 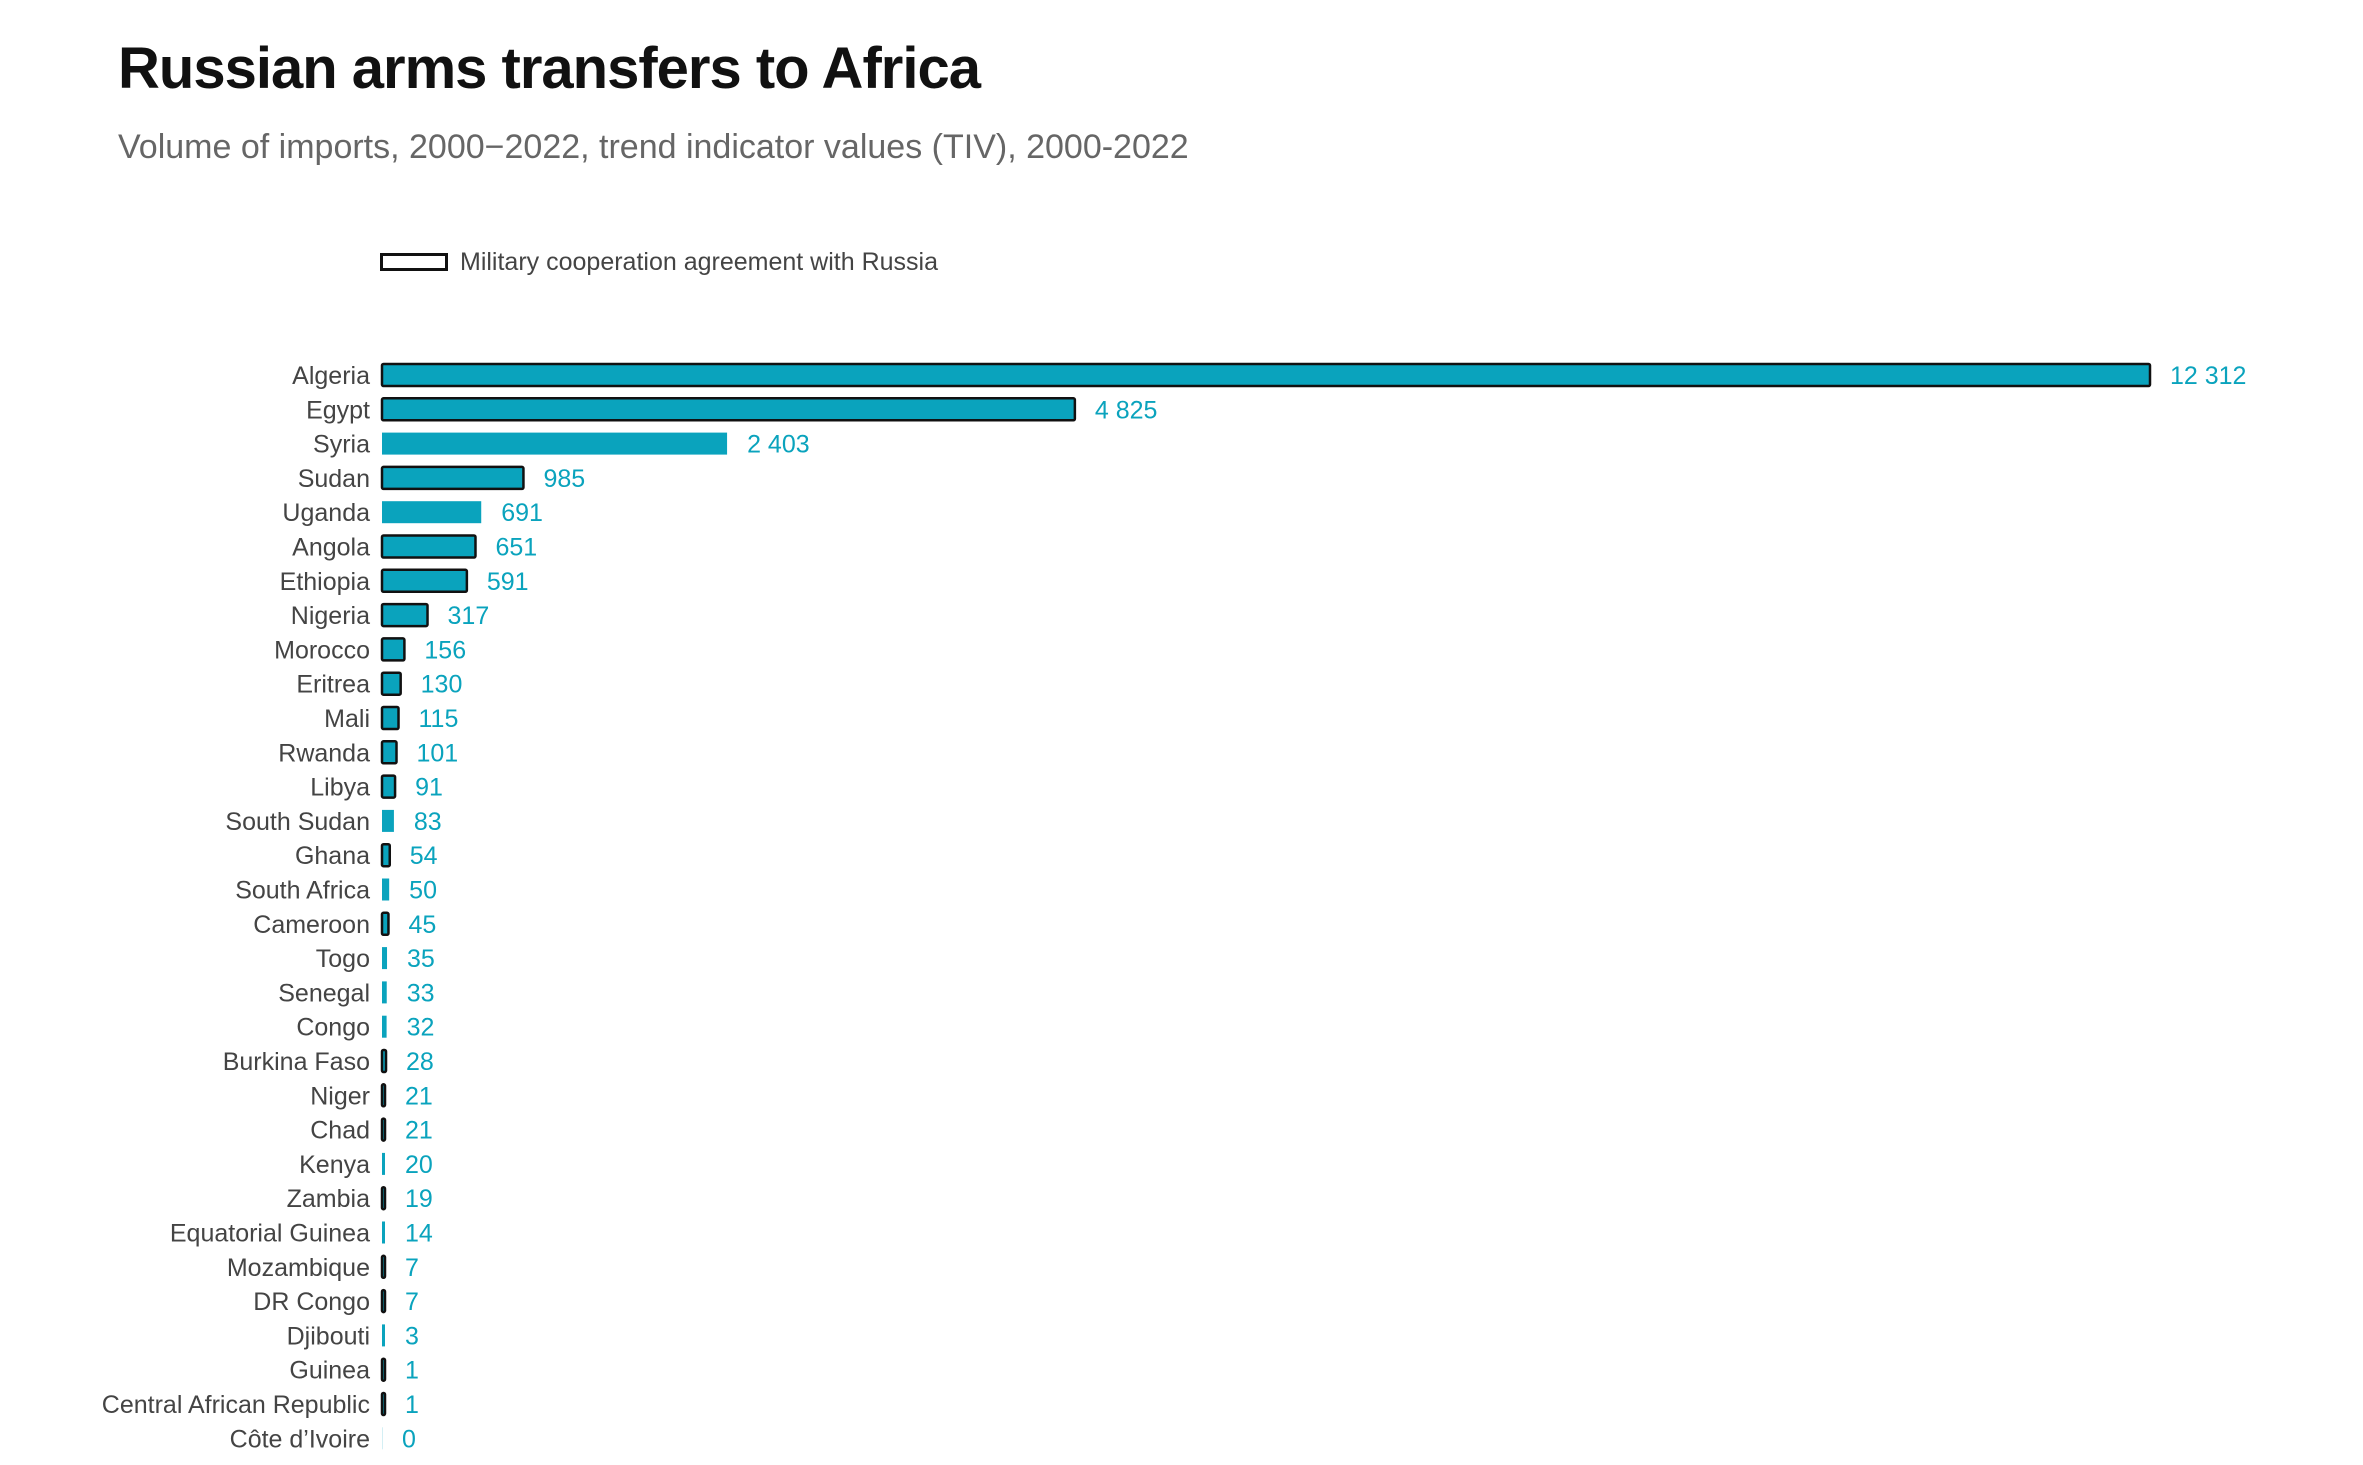 What do you see at coordinates (438, 753) in the screenshot?
I see `value-label: 101` at bounding box center [438, 753].